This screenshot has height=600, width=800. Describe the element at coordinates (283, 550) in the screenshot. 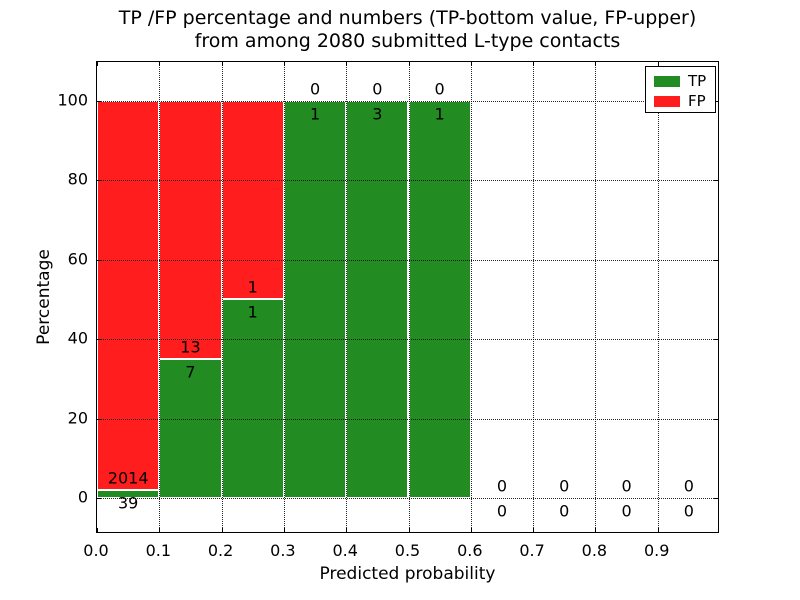

I see `x-tick-label: 0.3` at that location.